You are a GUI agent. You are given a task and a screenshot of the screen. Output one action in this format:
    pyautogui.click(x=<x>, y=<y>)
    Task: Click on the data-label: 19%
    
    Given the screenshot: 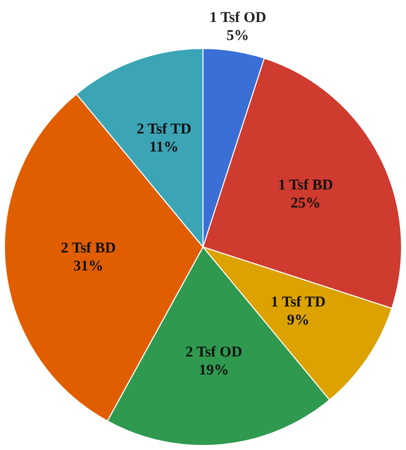 What is the action you would take?
    pyautogui.click(x=213, y=370)
    